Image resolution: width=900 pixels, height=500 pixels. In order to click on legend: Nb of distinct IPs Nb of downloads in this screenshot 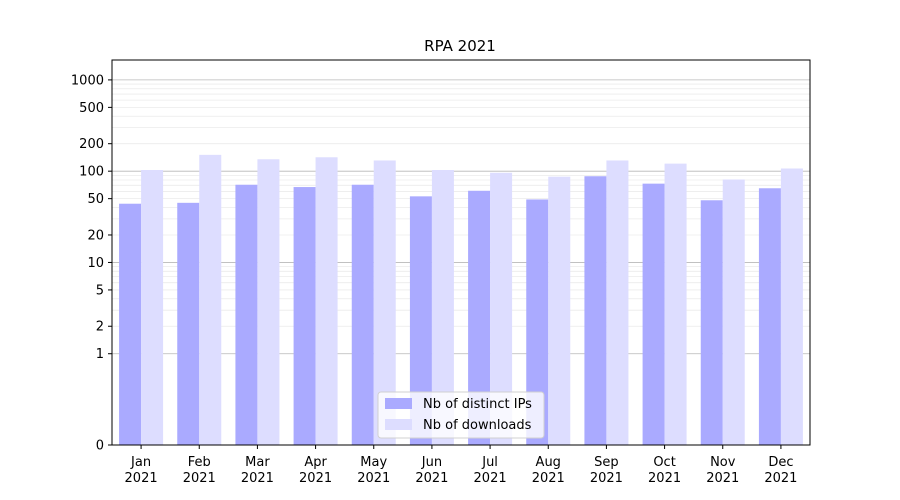, I will do `click(461, 415)`.